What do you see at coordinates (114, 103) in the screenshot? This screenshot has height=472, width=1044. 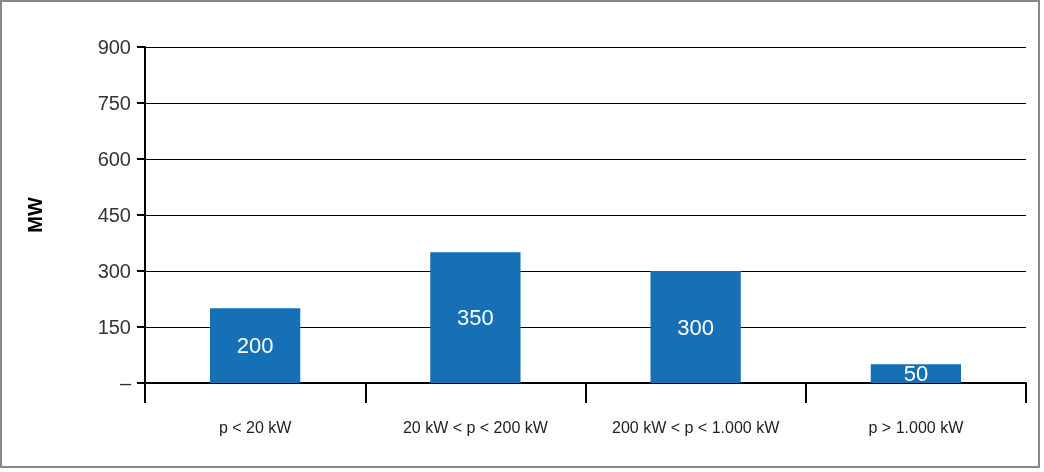 I see `y-tick-label: 750` at bounding box center [114, 103].